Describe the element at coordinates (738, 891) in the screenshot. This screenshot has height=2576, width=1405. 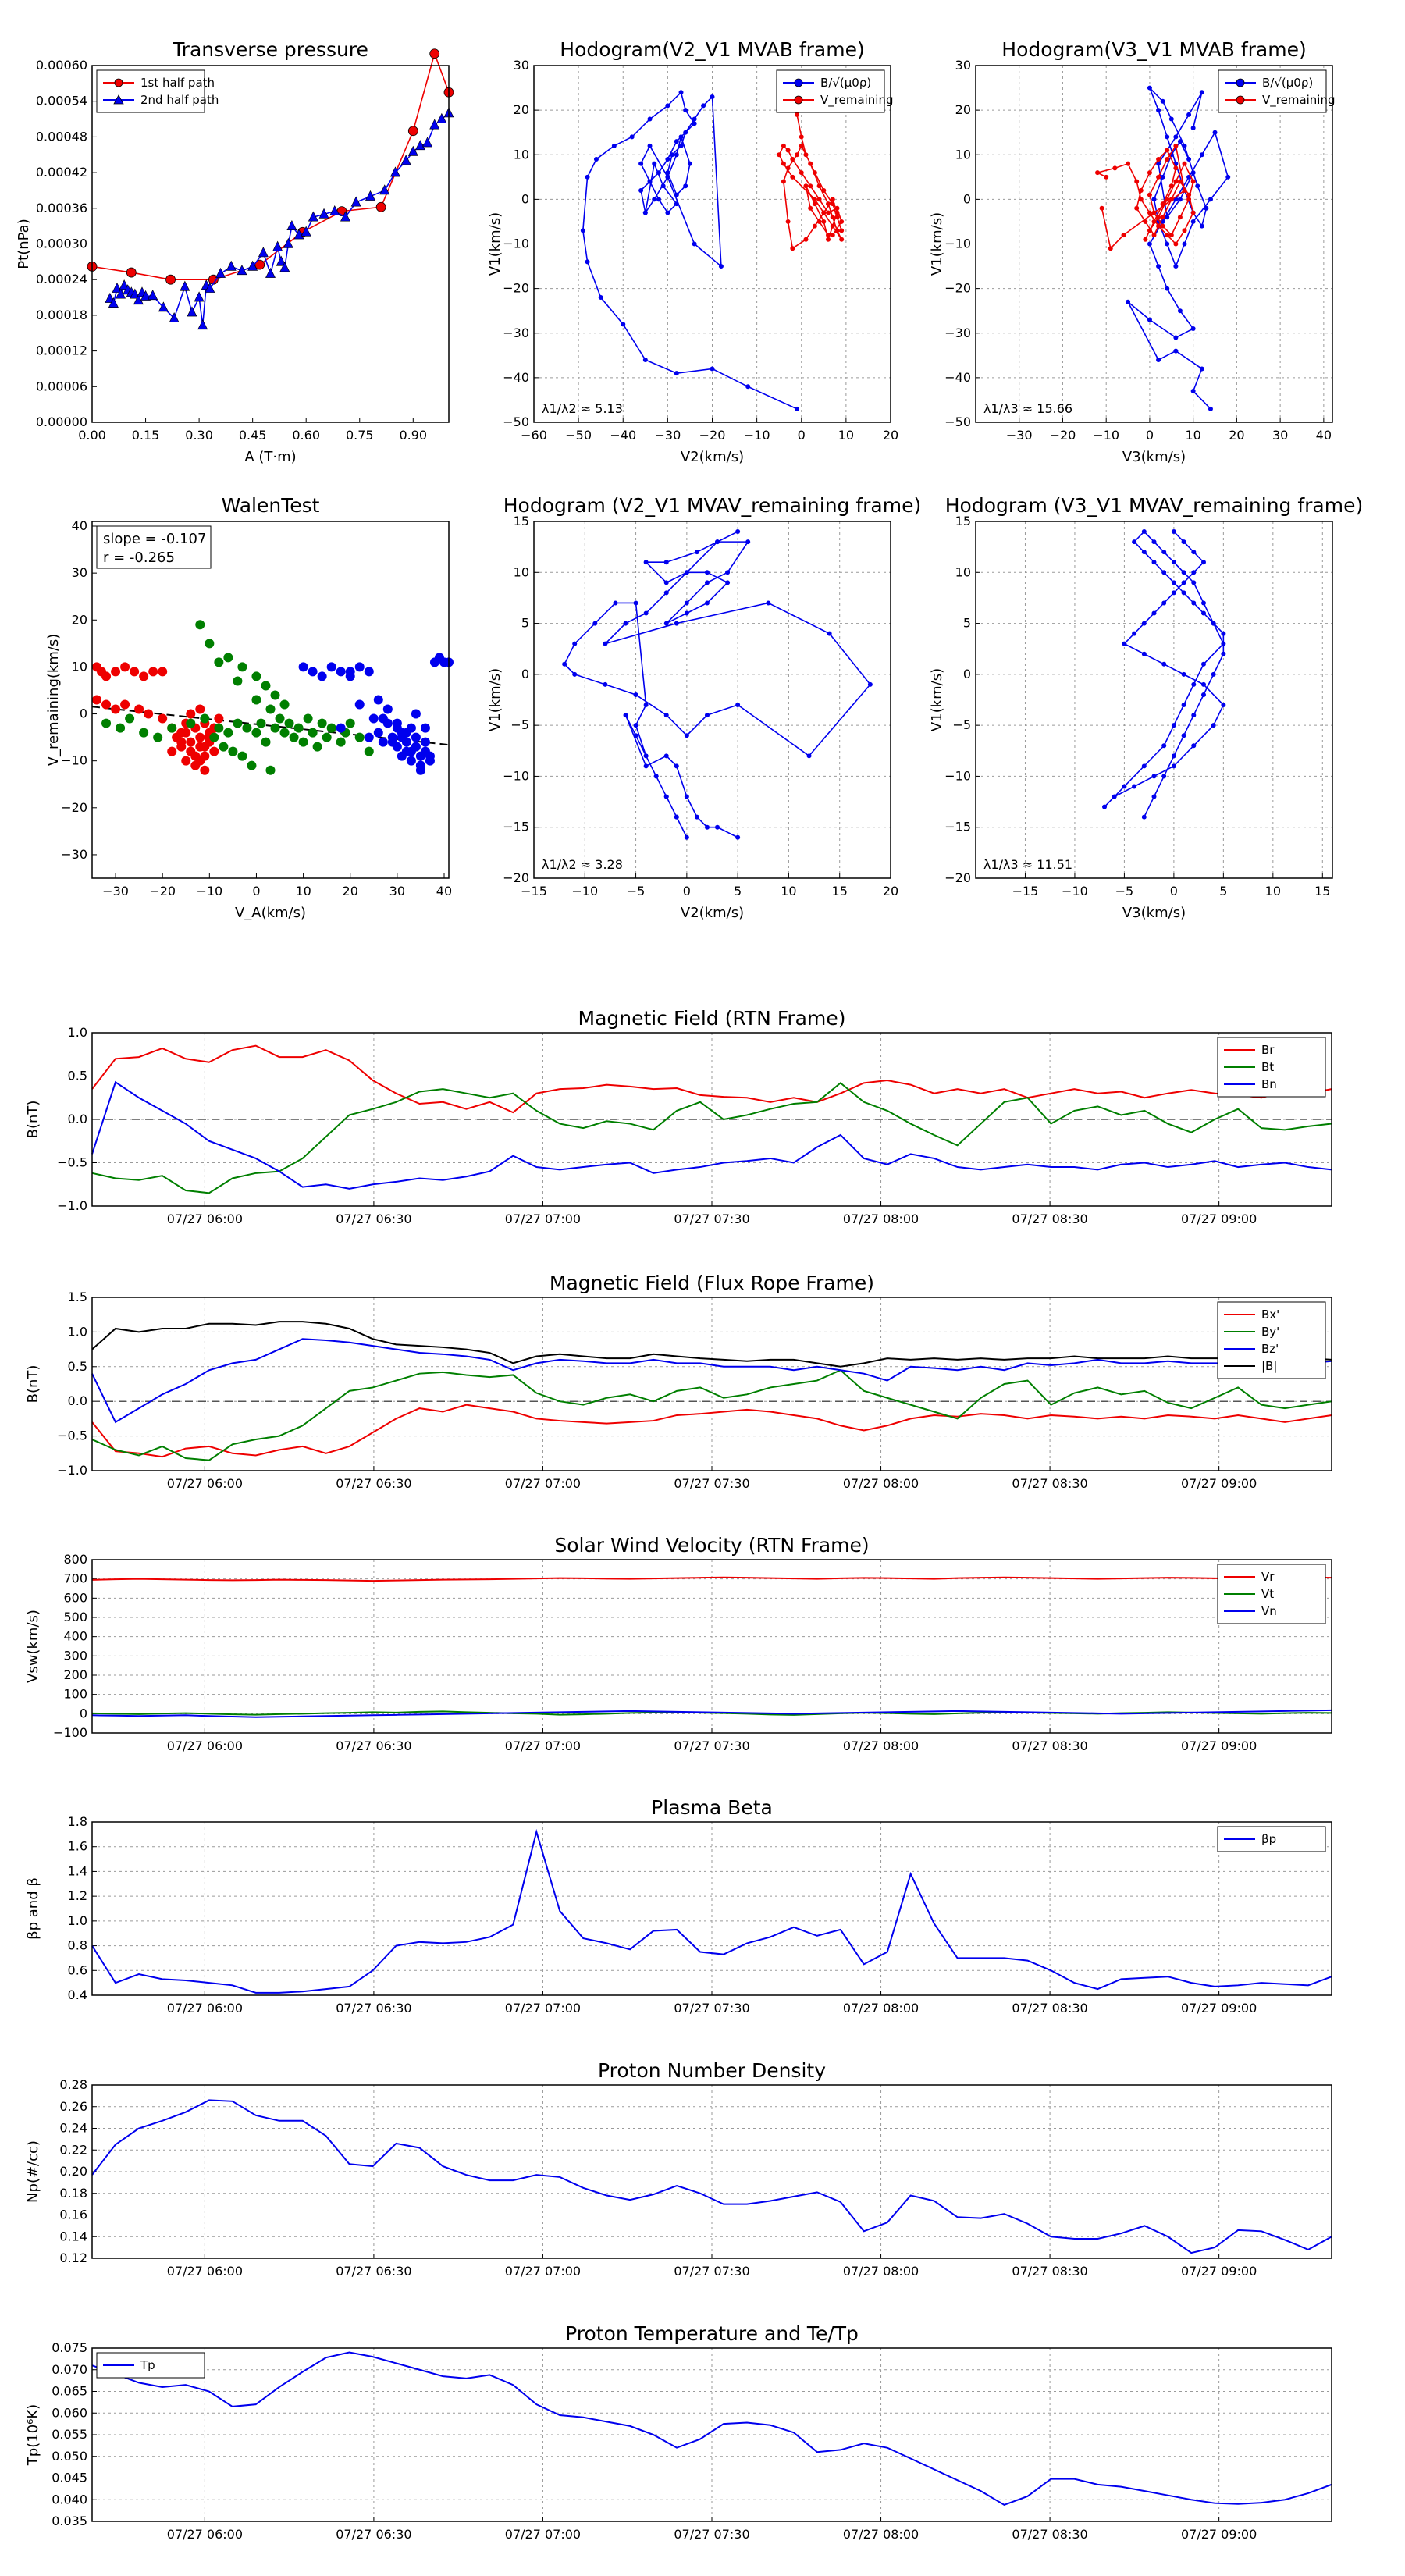
I see `h3-xtick-label: 5` at that location.